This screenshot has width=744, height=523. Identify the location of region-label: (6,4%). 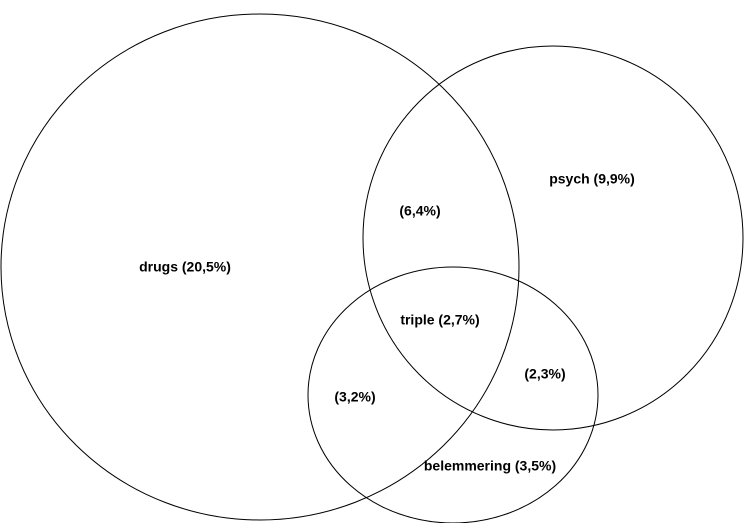
(419, 211).